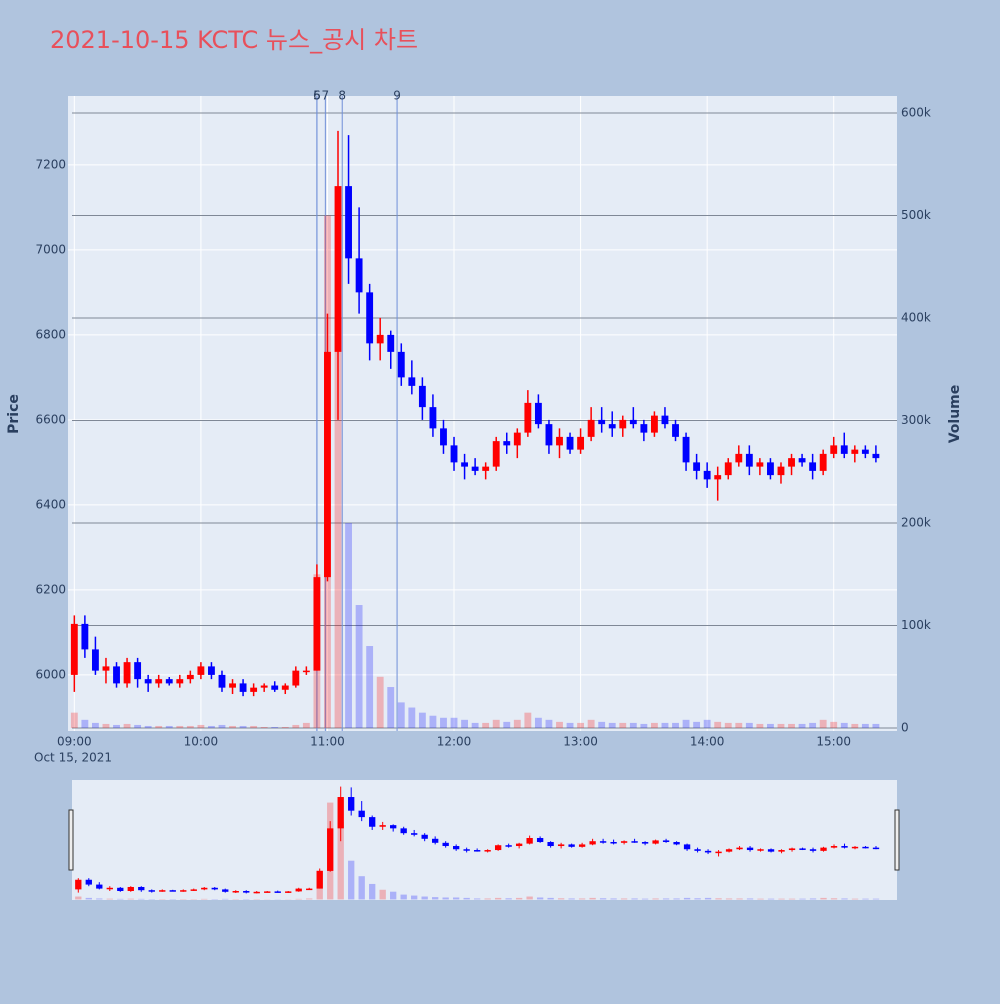  What do you see at coordinates (916, 318) in the screenshot?
I see `y2-tick-label: 400k` at bounding box center [916, 318].